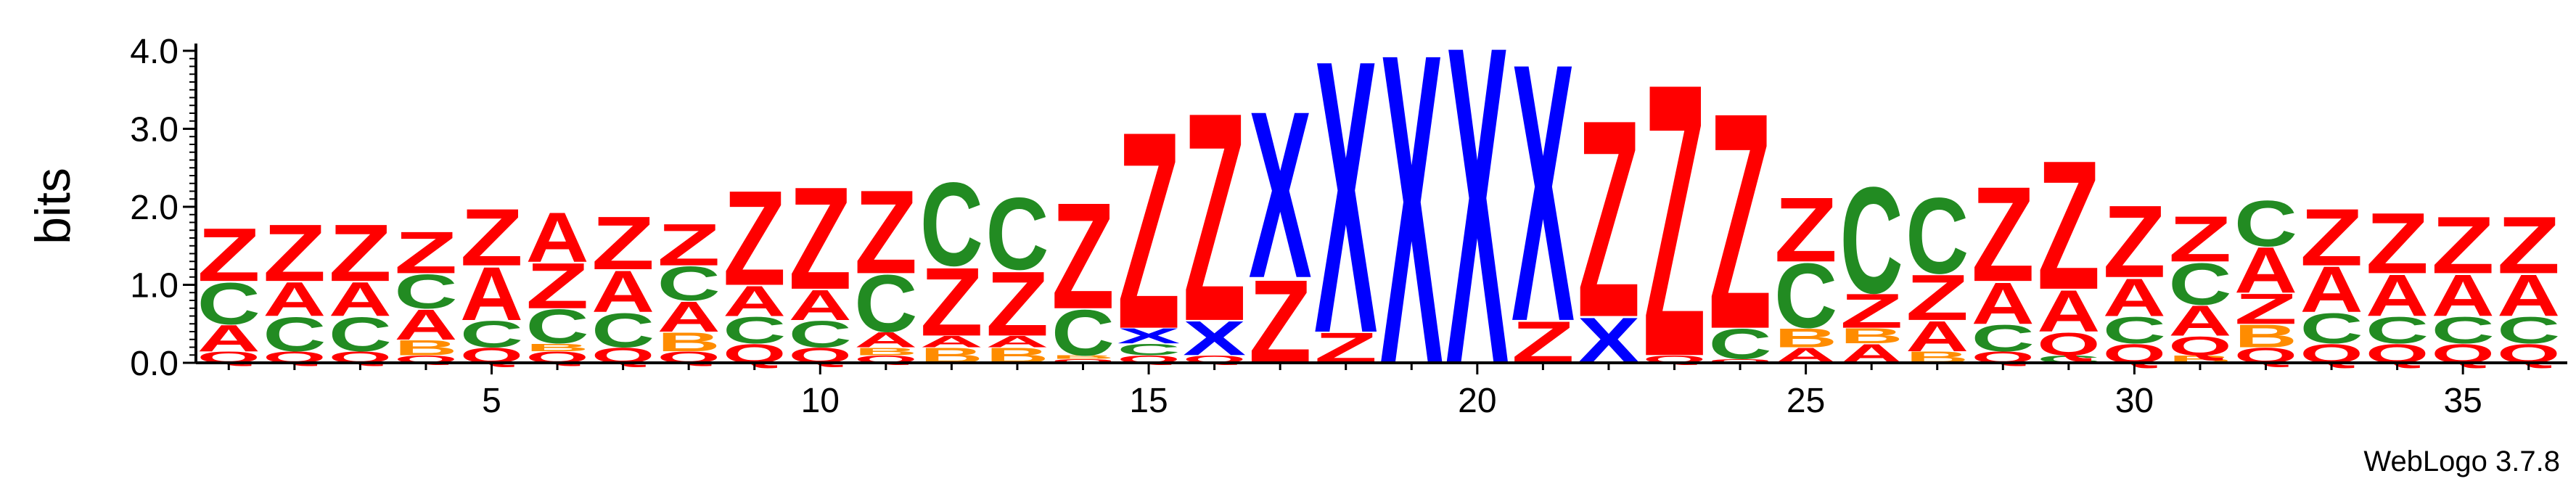 The width and height of the screenshot is (2576, 484). I want to click on x-tick-label: 25, so click(1806, 401).